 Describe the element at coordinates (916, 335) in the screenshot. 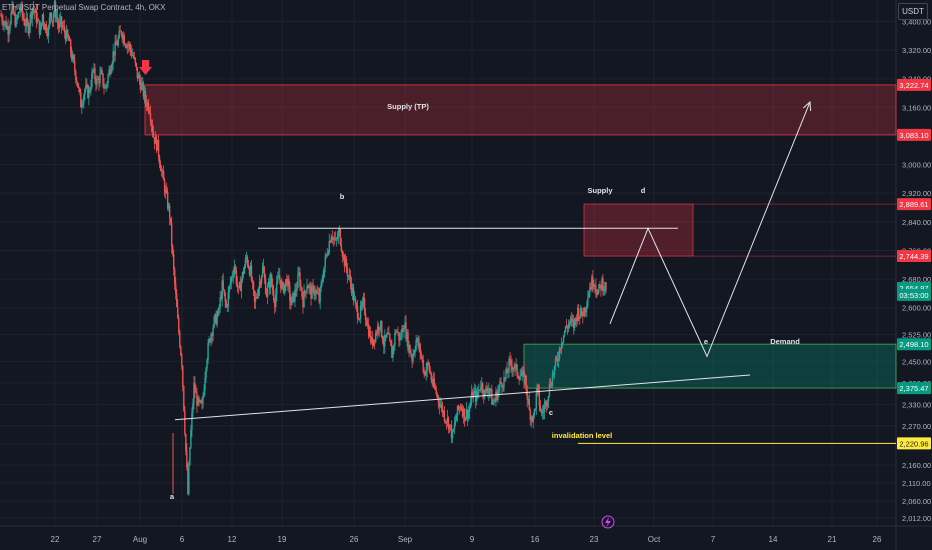

I see `y-tick-label: 2,525.00` at that location.